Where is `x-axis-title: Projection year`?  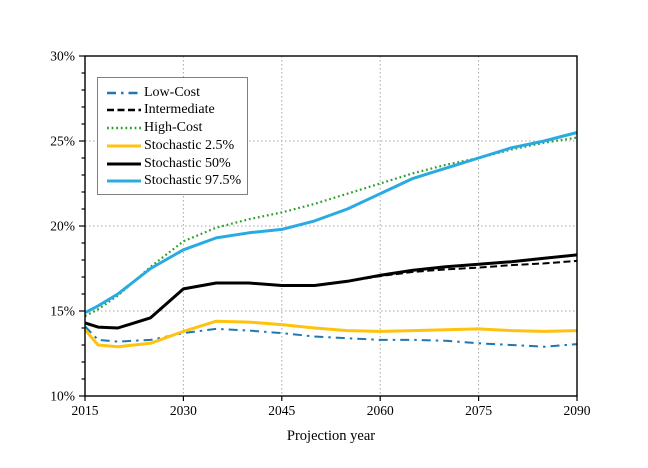 x-axis-title: Projection year is located at coordinates (331, 436).